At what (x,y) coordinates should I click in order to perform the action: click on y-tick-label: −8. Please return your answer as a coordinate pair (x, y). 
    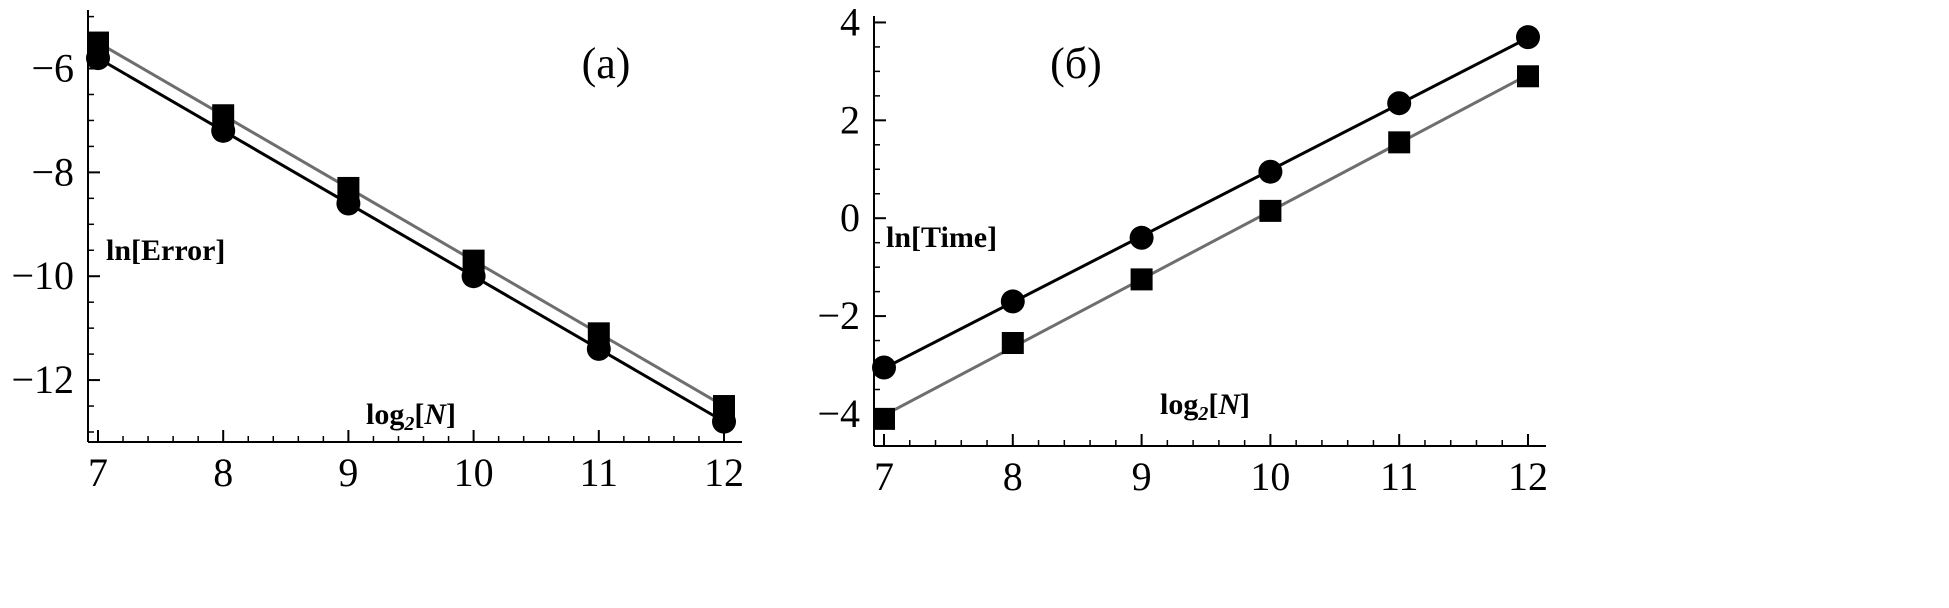
    Looking at the image, I should click on (52, 171).